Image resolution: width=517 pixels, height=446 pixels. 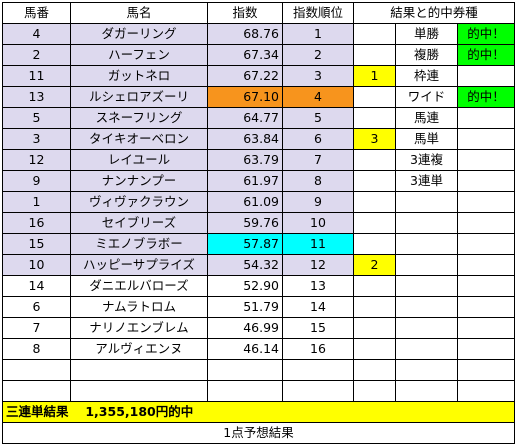 I want to click on umaban-cell: 14, so click(x=36, y=286).